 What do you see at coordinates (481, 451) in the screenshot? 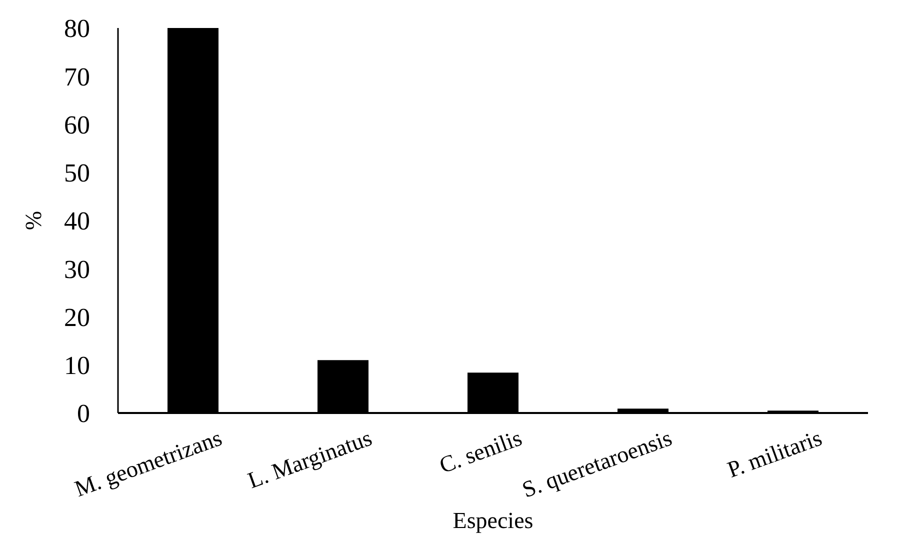
I see `x-tick-label: C. senilis` at bounding box center [481, 451].